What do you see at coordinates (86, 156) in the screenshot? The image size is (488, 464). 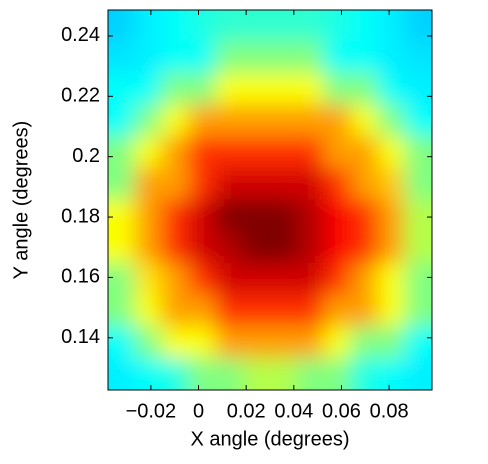 I see `y-tick-label: 0.2` at bounding box center [86, 156].